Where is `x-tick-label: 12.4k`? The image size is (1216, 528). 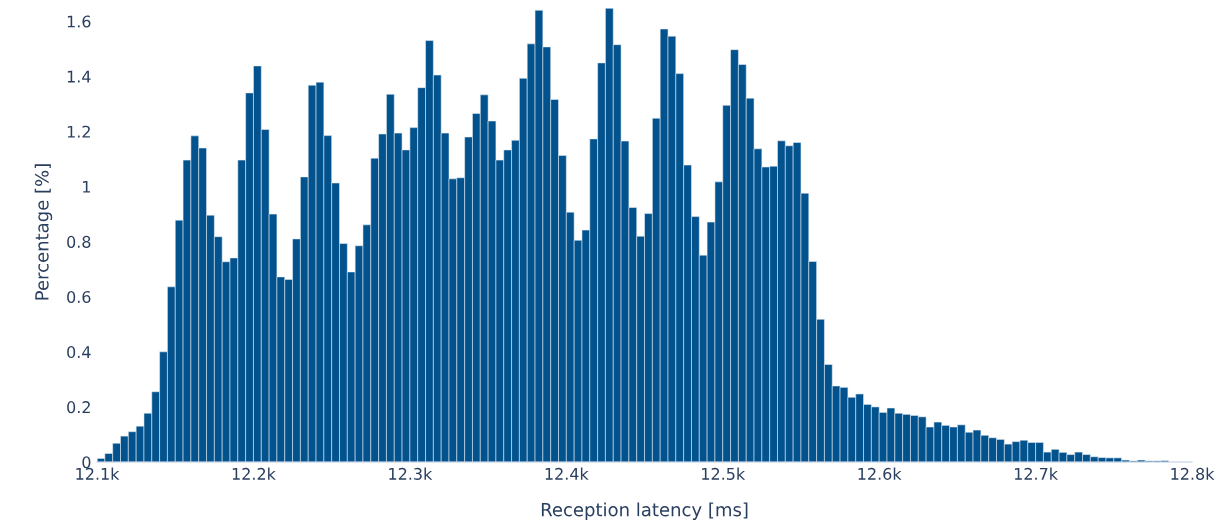
x-tick-label: 12.4k is located at coordinates (567, 473).